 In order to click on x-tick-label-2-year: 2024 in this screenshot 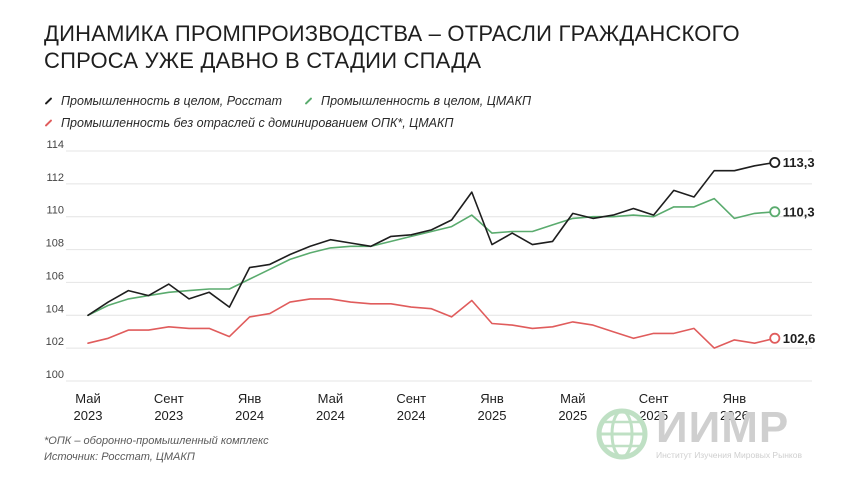, I will do `click(249, 415)`.